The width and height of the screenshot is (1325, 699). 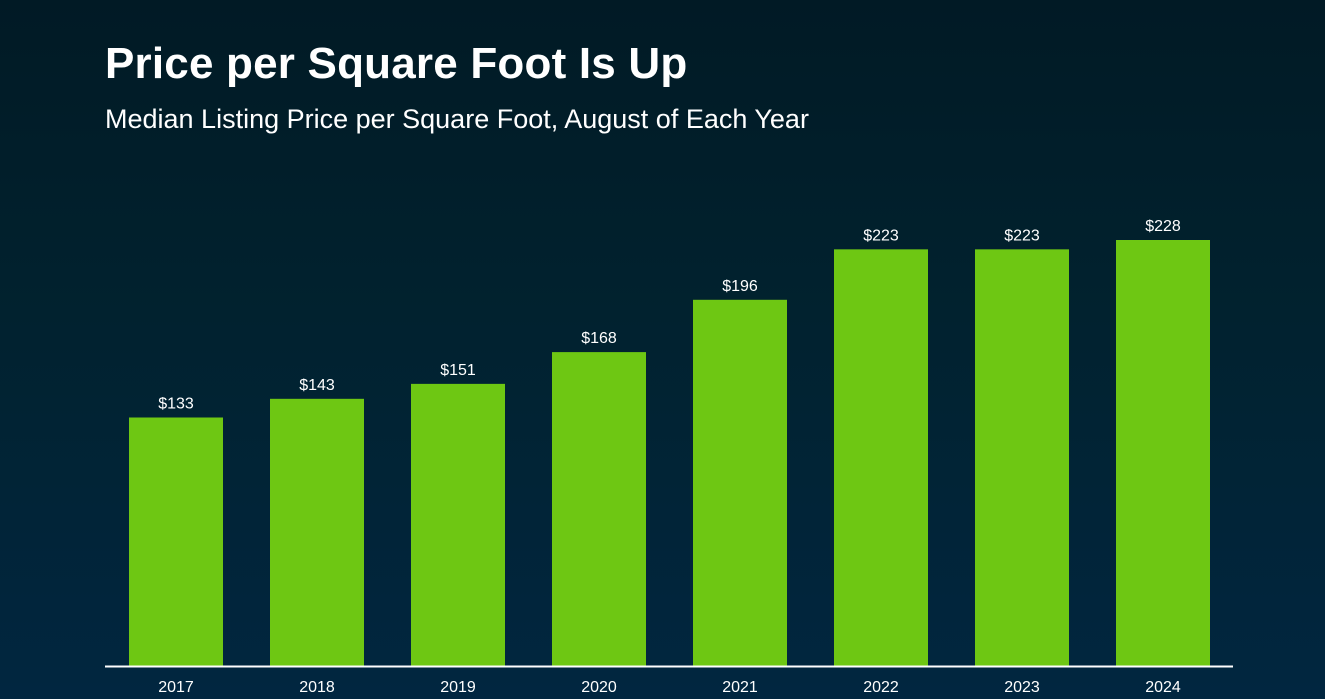 What do you see at coordinates (599, 338) in the screenshot?
I see `data-label-2020: $168` at bounding box center [599, 338].